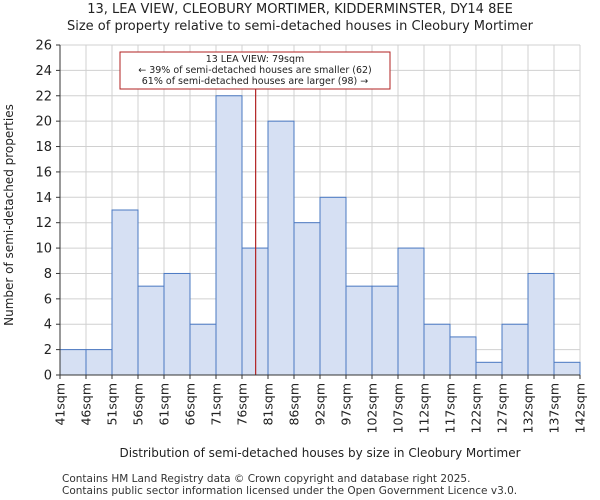 The width and height of the screenshot is (600, 500). I want to click on y-tick-label: 16, so click(43, 172).